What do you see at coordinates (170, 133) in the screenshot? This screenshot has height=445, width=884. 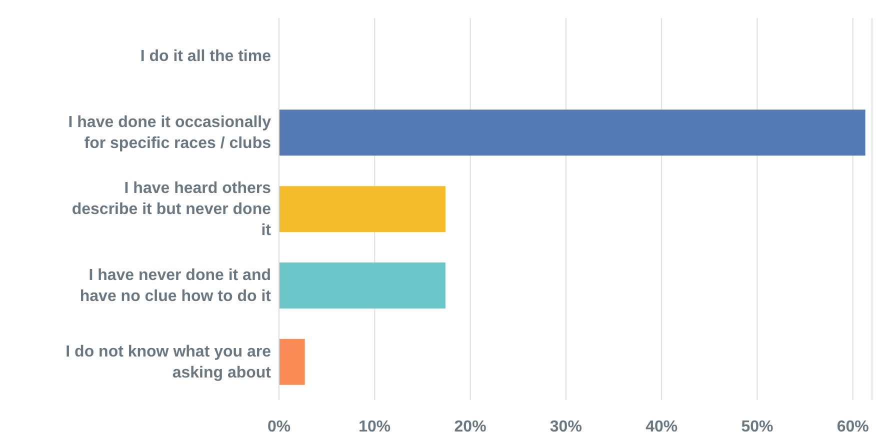 I see `y-tick-label: I have done it occasionally for specific races / clubs` at bounding box center [170, 133].